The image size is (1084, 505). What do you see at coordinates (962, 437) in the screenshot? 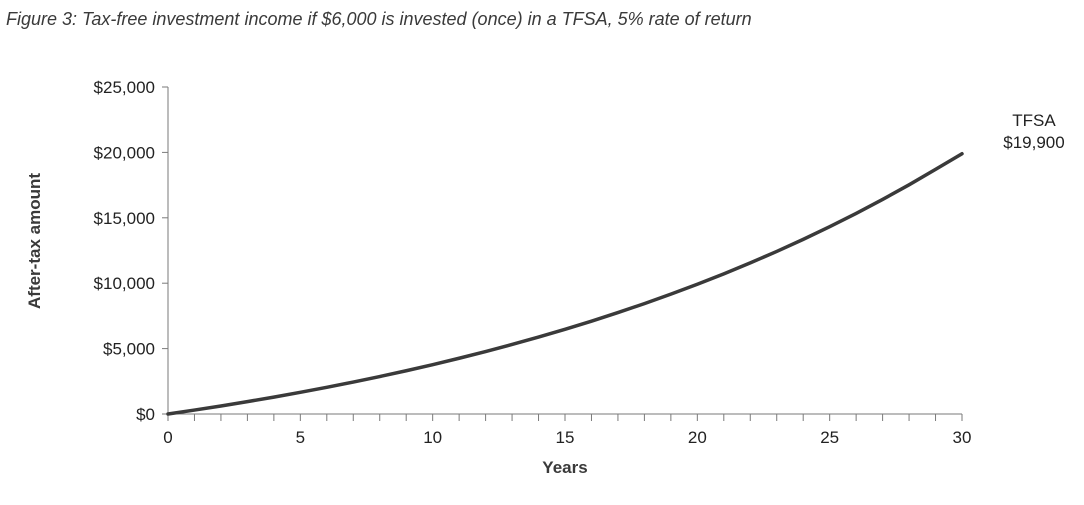
I see `x-tick-label: 30` at bounding box center [962, 437].